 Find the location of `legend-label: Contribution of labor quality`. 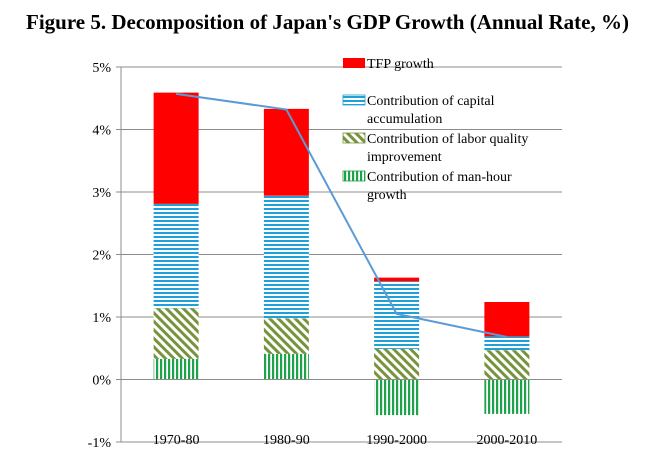

legend-label: Contribution of labor quality is located at coordinates (447, 139).